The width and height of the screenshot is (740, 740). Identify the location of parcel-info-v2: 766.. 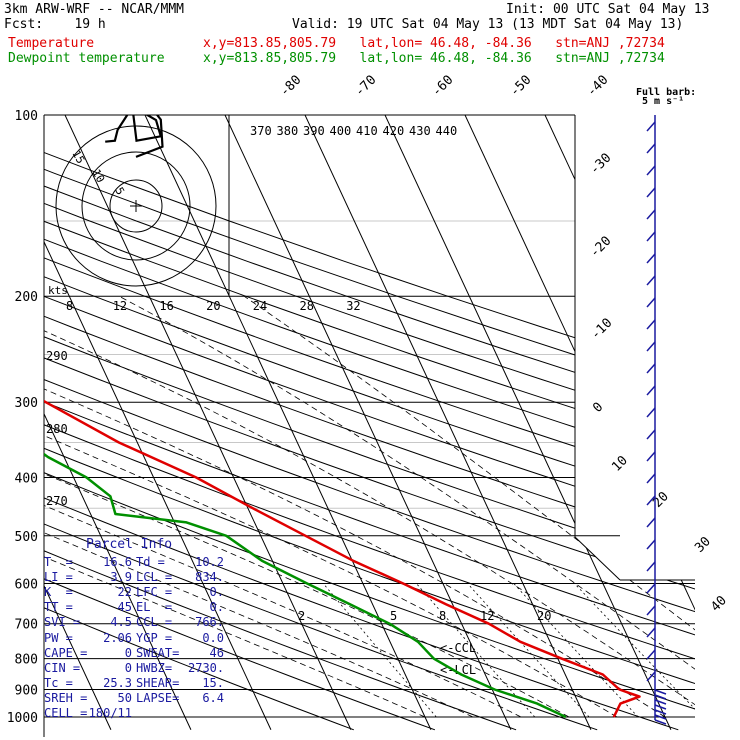
(209, 622).